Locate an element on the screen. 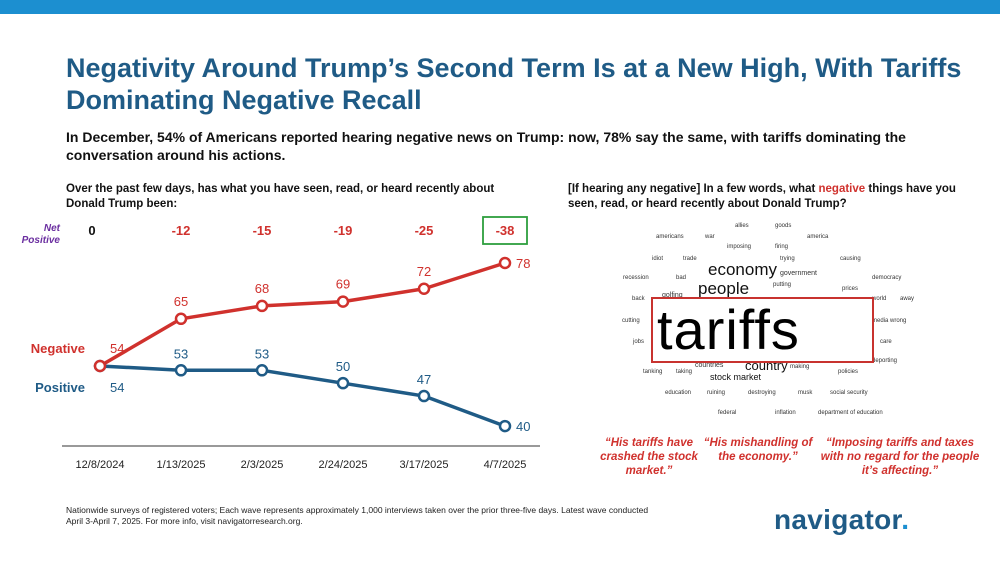 The width and height of the screenshot is (1000, 563). cloud-word: goods is located at coordinates (783, 226).